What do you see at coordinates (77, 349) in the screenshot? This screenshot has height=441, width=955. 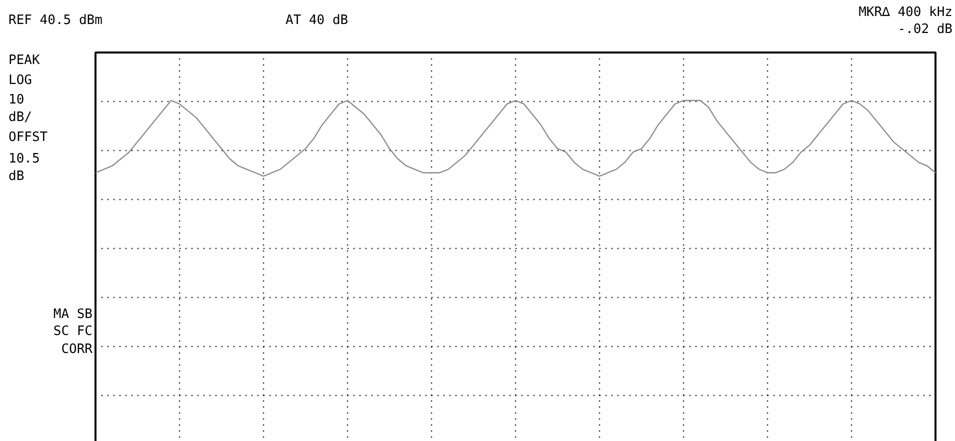 I see `text: CORR` at bounding box center [77, 349].